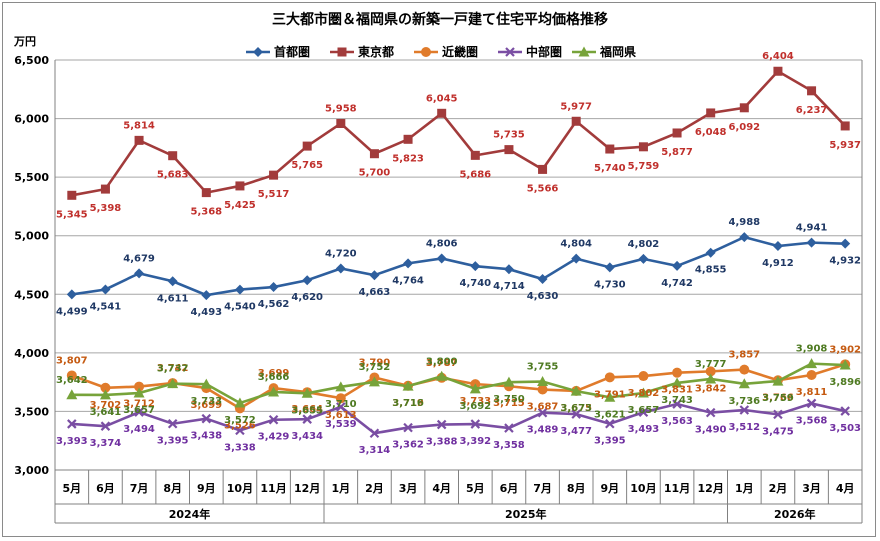 The image size is (880, 541). I want to click on data-label: 4,764, so click(408, 280).